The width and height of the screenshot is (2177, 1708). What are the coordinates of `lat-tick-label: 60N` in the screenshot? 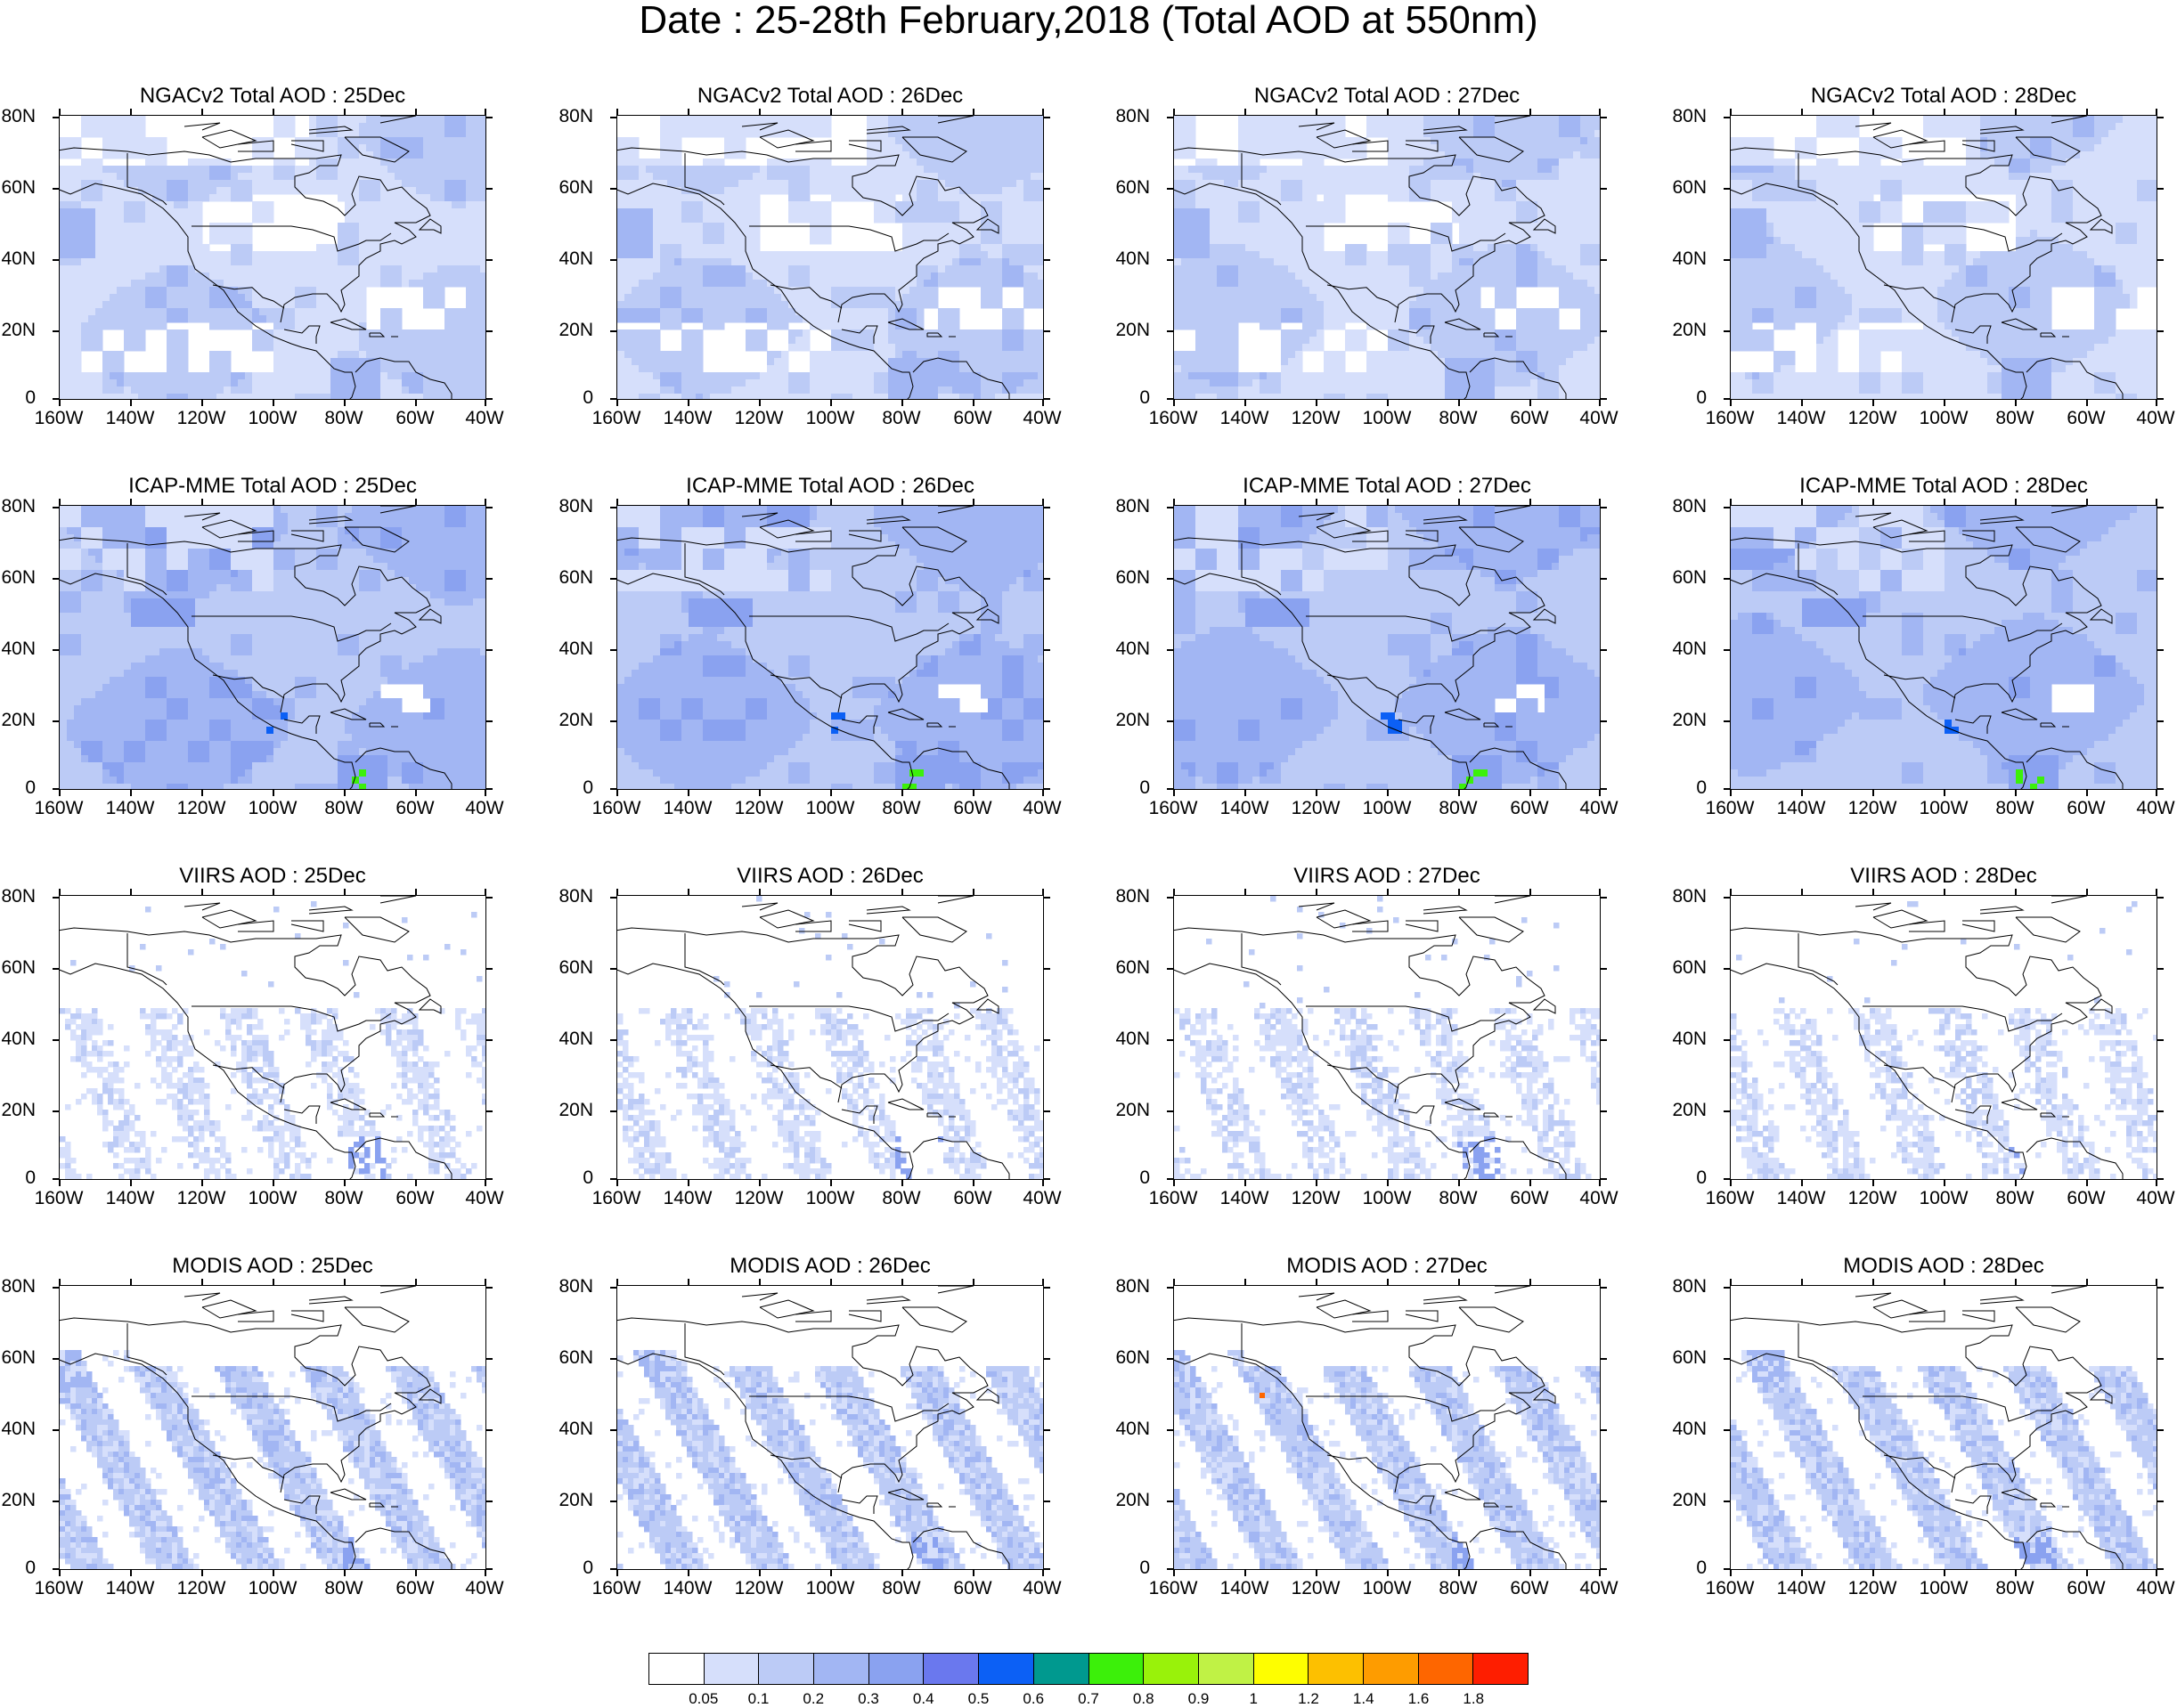 It's located at (18, 188).